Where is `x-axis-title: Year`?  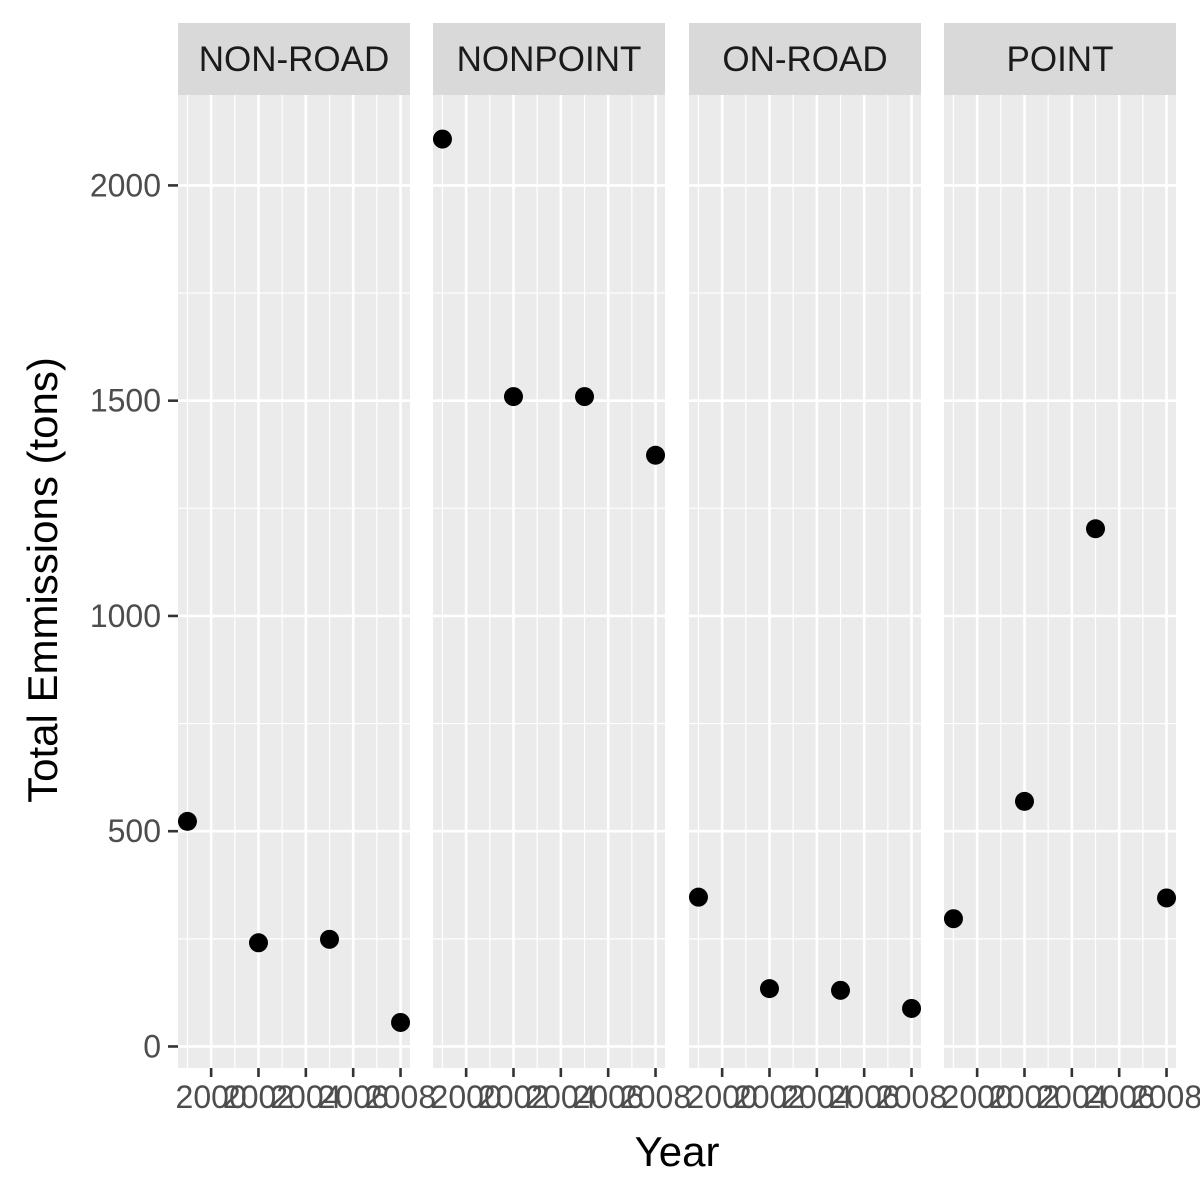
x-axis-title: Year is located at coordinates (677, 1151).